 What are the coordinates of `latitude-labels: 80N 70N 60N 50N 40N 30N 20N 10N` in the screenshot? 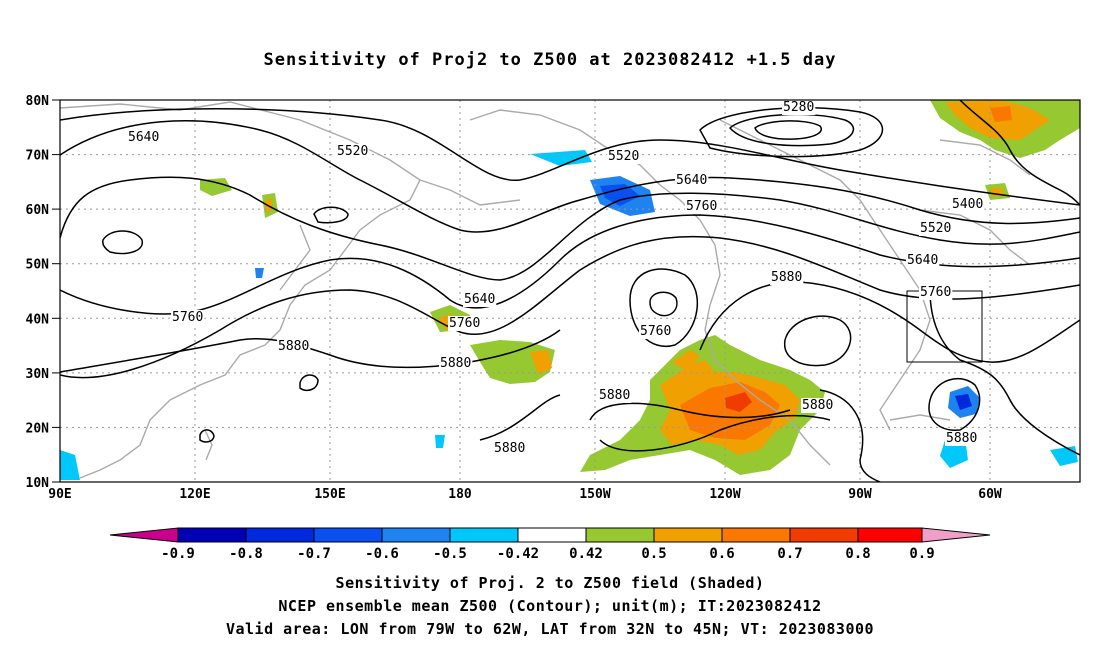 It's located at (38, 292).